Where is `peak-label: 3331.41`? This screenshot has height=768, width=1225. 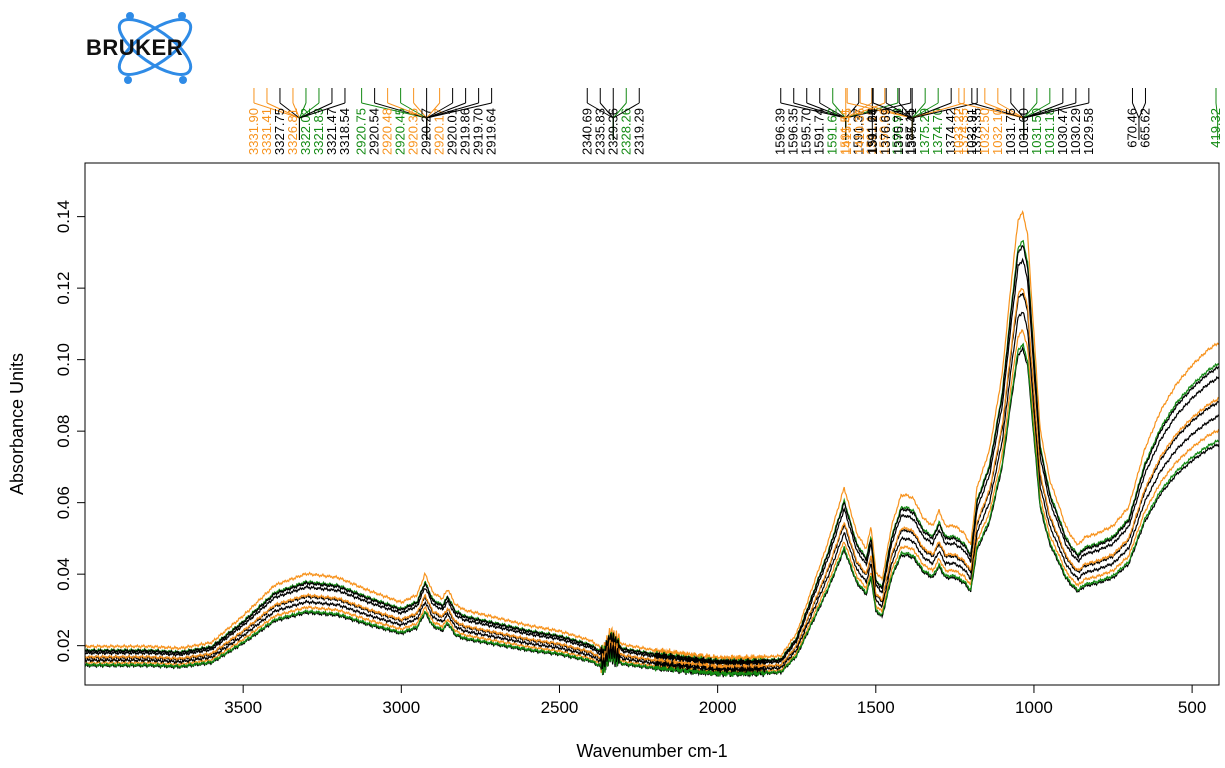 peak-label: 3331.41 is located at coordinates (266, 131).